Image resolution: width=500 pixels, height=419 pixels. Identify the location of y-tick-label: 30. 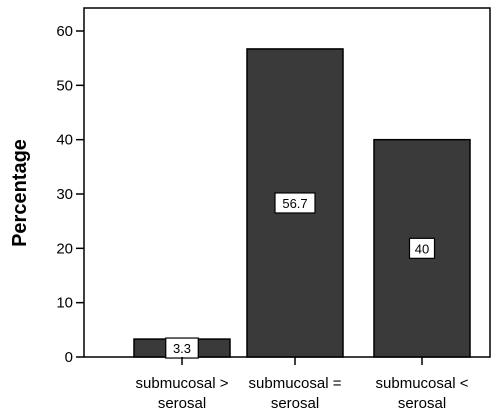
(64, 194).